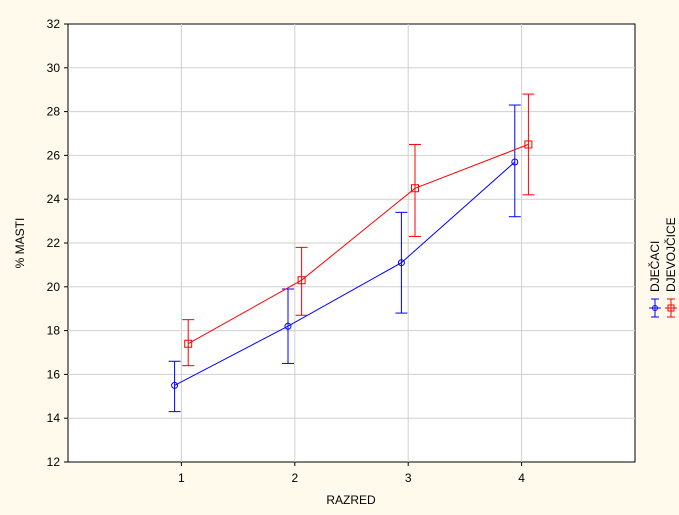 This screenshot has height=515, width=679. I want to click on y-tick-label: 28, so click(54, 112).